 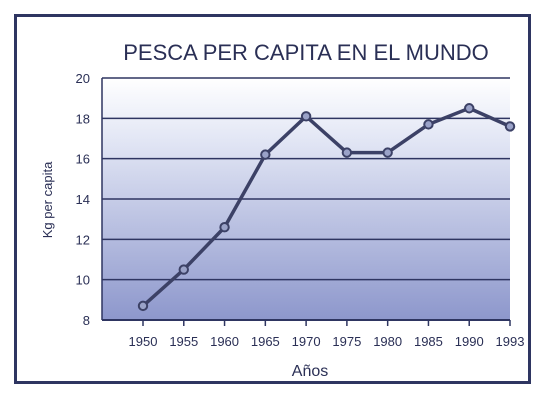 What do you see at coordinates (83, 118) in the screenshot?
I see `y-tick-label: 18` at bounding box center [83, 118].